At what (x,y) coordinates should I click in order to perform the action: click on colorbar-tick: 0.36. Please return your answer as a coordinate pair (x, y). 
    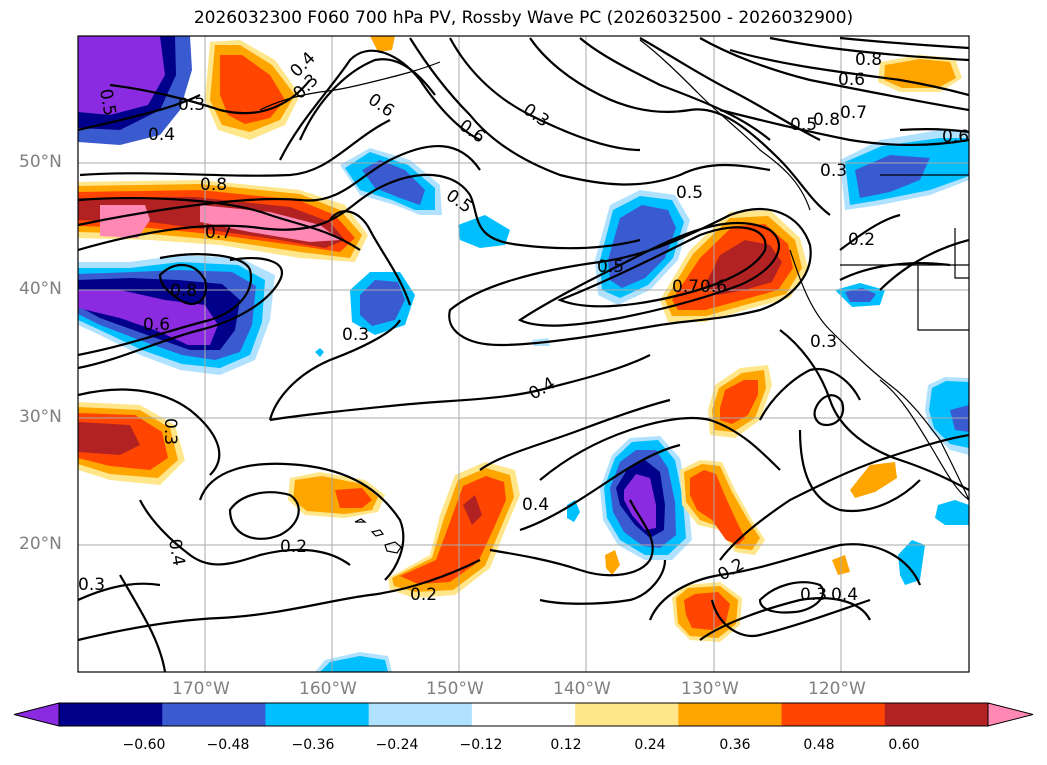
    Looking at the image, I should click on (735, 745).